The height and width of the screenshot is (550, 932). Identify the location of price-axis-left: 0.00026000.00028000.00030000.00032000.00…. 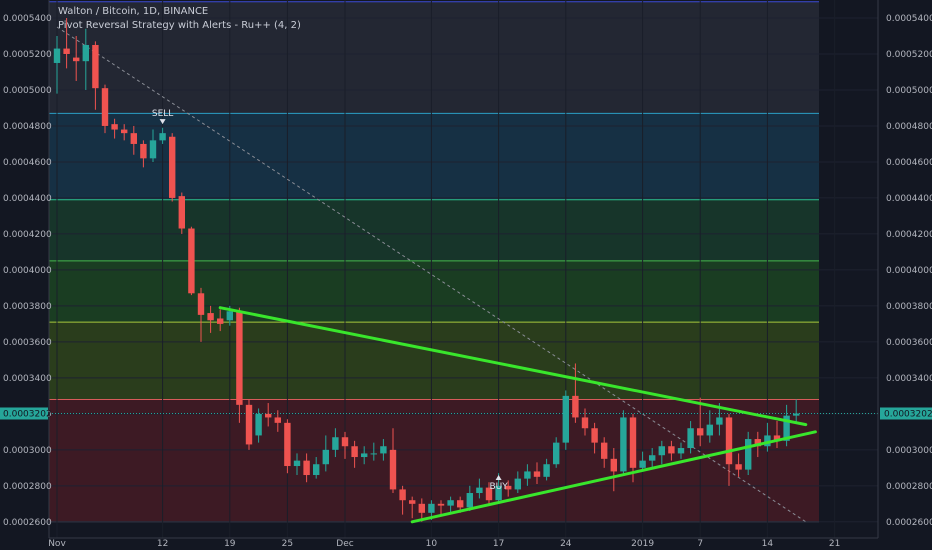
(27, 269).